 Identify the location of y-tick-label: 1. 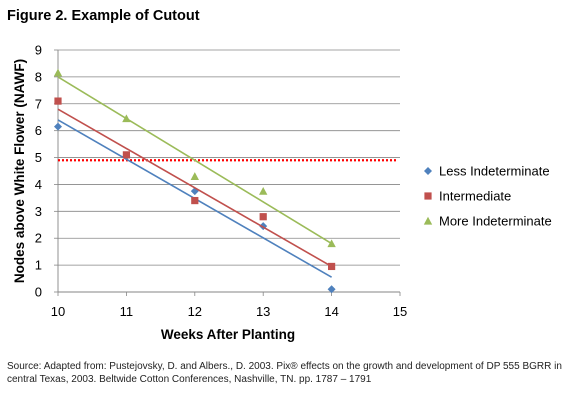
(38, 265).